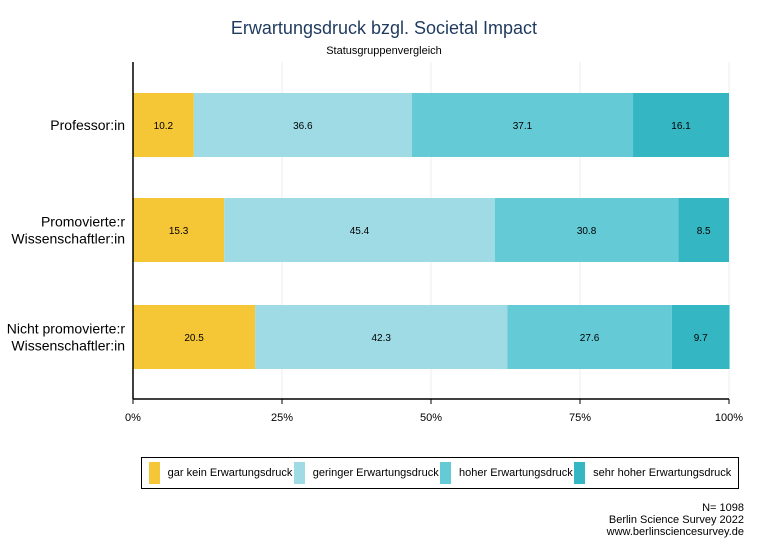 Image resolution: width=768 pixels, height=558 pixels. What do you see at coordinates (516, 473) in the screenshot?
I see `legend-label: hoher Erwartungsdruck` at bounding box center [516, 473].